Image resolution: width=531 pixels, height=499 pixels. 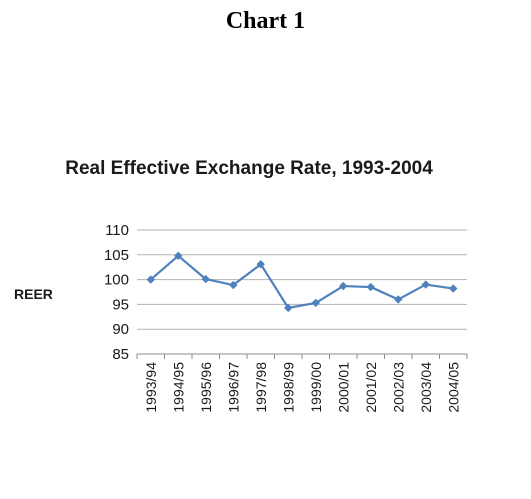 I want to click on x-tick-label: 1999/00, so click(x=316, y=387).